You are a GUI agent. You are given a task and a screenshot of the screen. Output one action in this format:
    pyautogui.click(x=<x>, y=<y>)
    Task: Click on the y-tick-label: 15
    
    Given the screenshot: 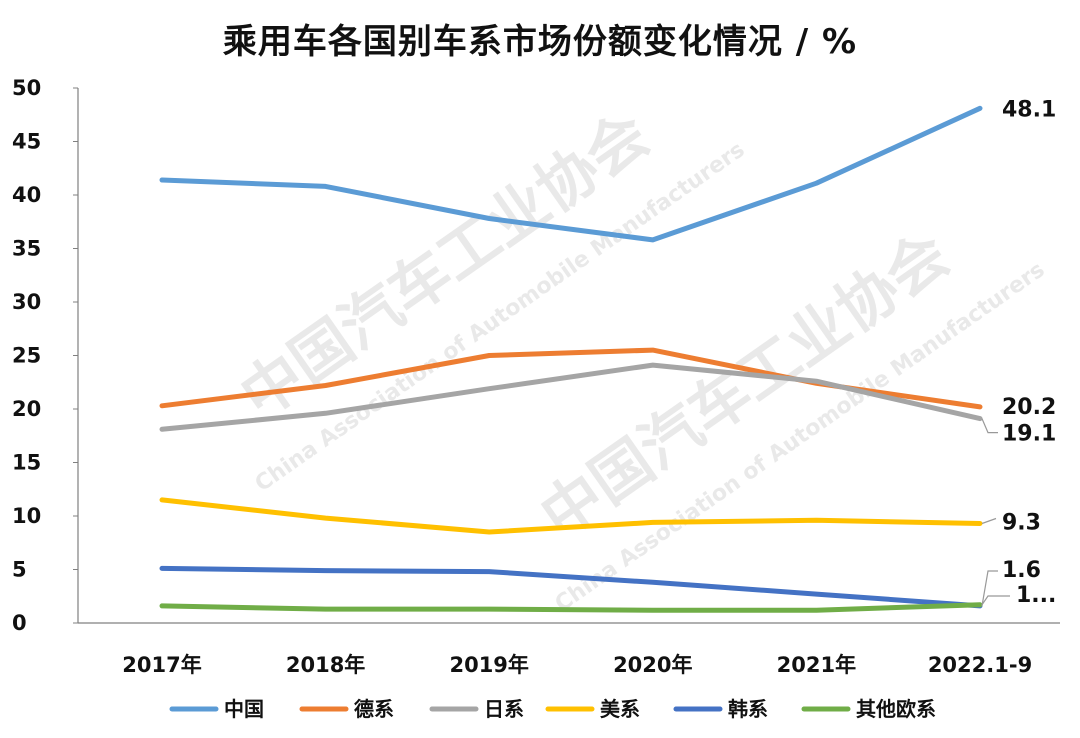 What is the action you would take?
    pyautogui.click(x=26, y=463)
    